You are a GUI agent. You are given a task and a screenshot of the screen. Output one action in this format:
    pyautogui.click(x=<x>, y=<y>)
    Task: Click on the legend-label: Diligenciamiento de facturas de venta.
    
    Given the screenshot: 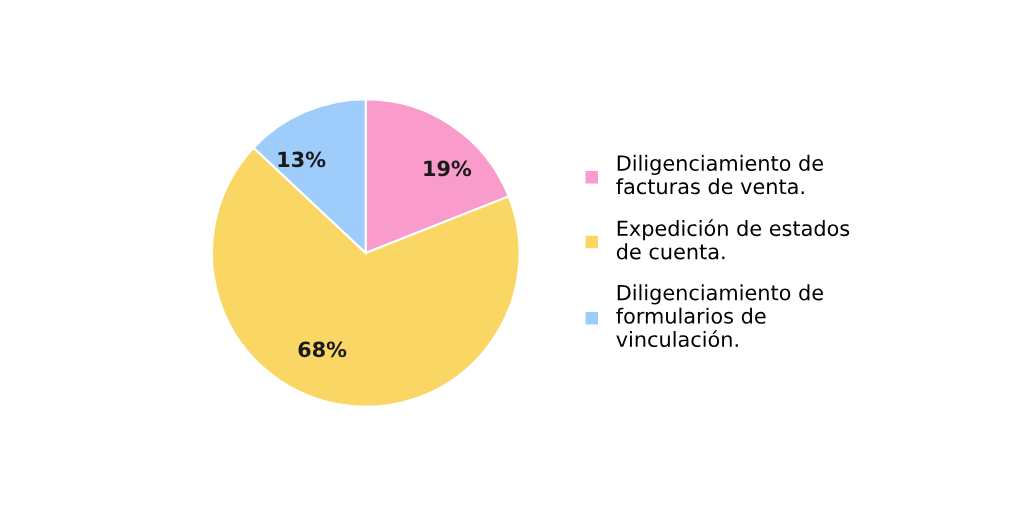 What is the action you would take?
    pyautogui.click(x=719, y=174)
    